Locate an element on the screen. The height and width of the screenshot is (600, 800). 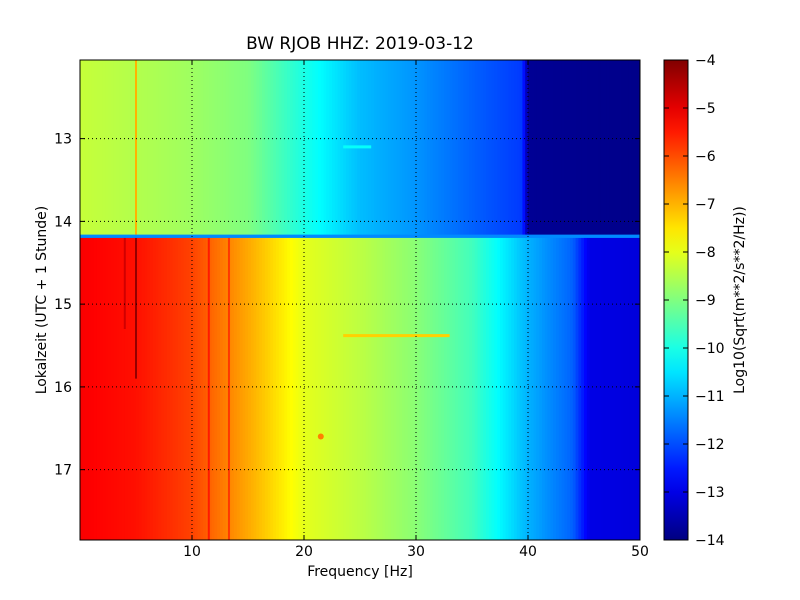
y-tick-label: 15 is located at coordinates (63, 305).